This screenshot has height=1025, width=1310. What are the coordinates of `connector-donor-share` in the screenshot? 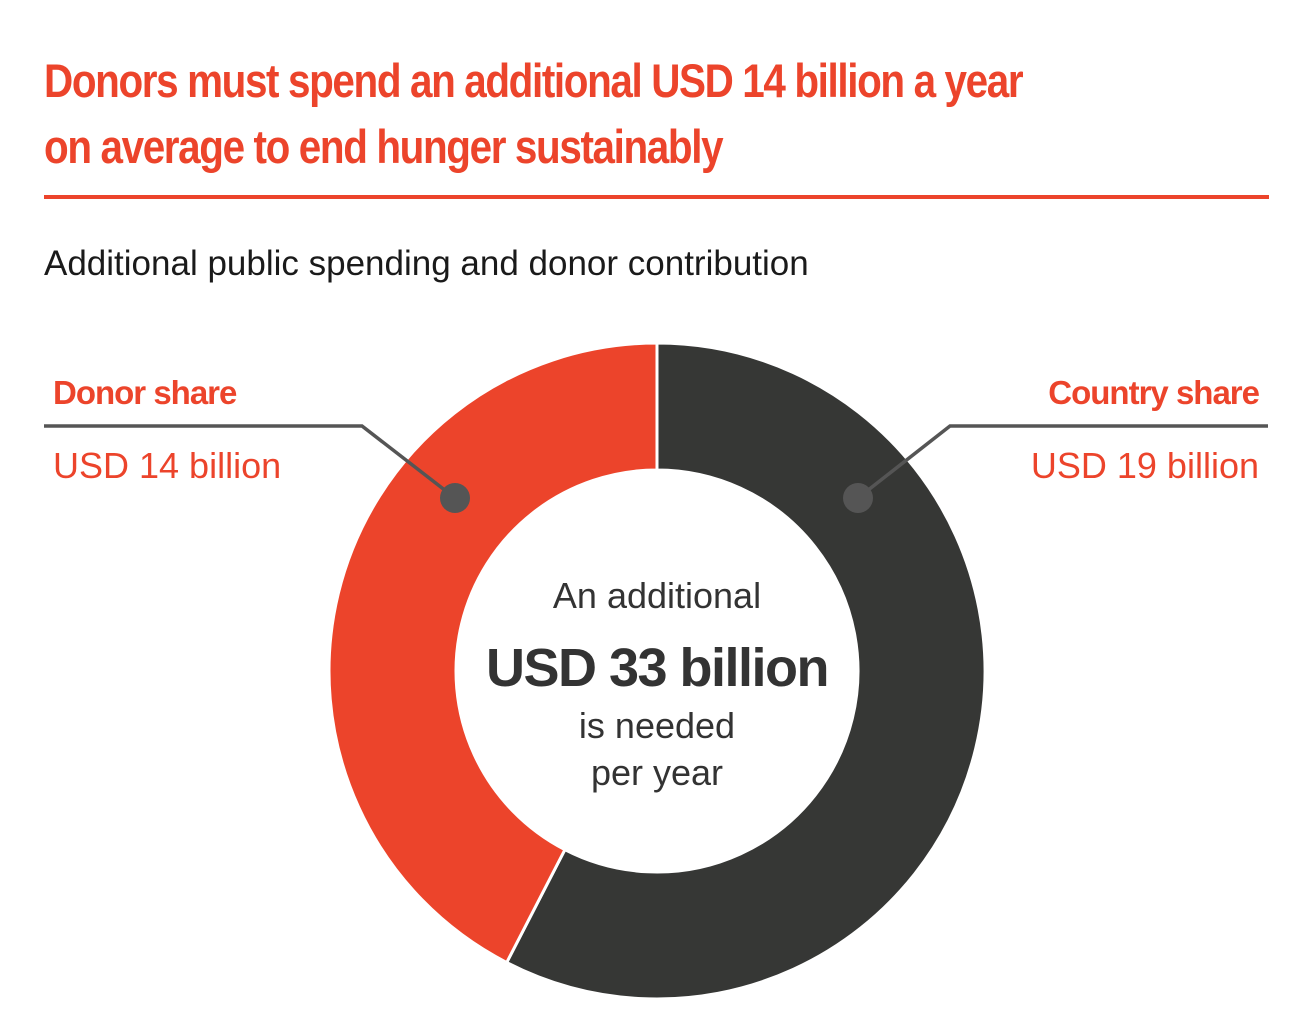 It's located at (257, 468).